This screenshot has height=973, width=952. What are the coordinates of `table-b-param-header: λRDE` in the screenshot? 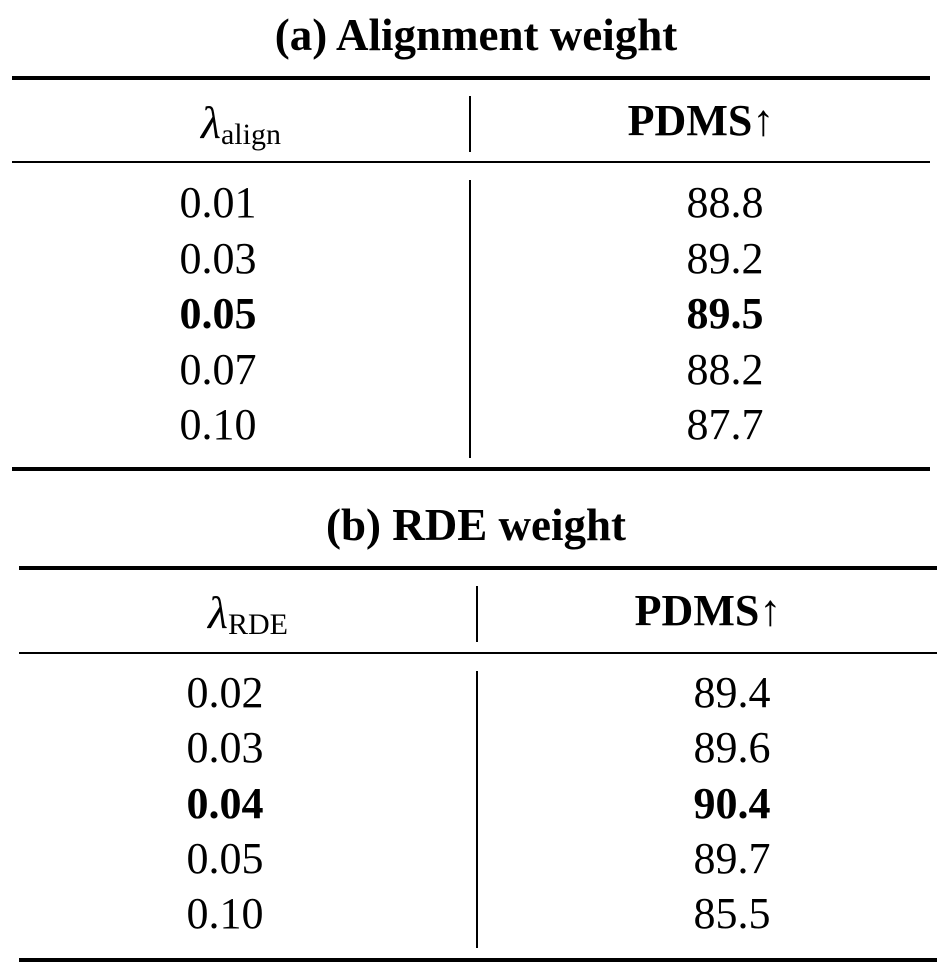 It's located at (248, 619).